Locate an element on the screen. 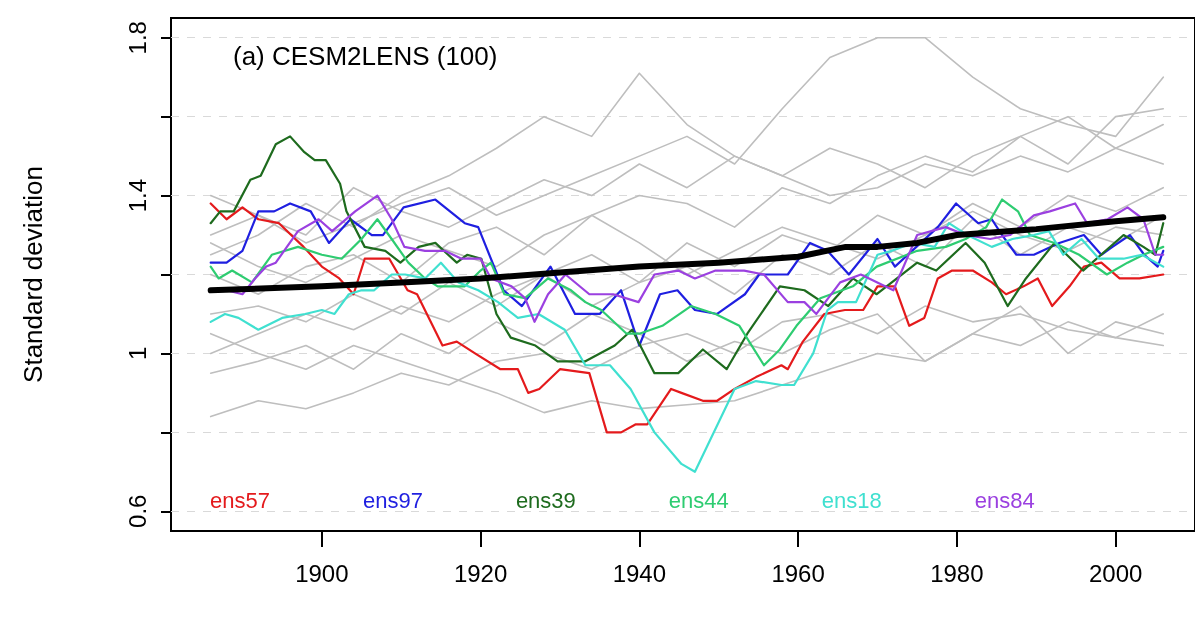 The height and width of the screenshot is (621, 1195). x-tick-label: 1980 is located at coordinates (957, 573).